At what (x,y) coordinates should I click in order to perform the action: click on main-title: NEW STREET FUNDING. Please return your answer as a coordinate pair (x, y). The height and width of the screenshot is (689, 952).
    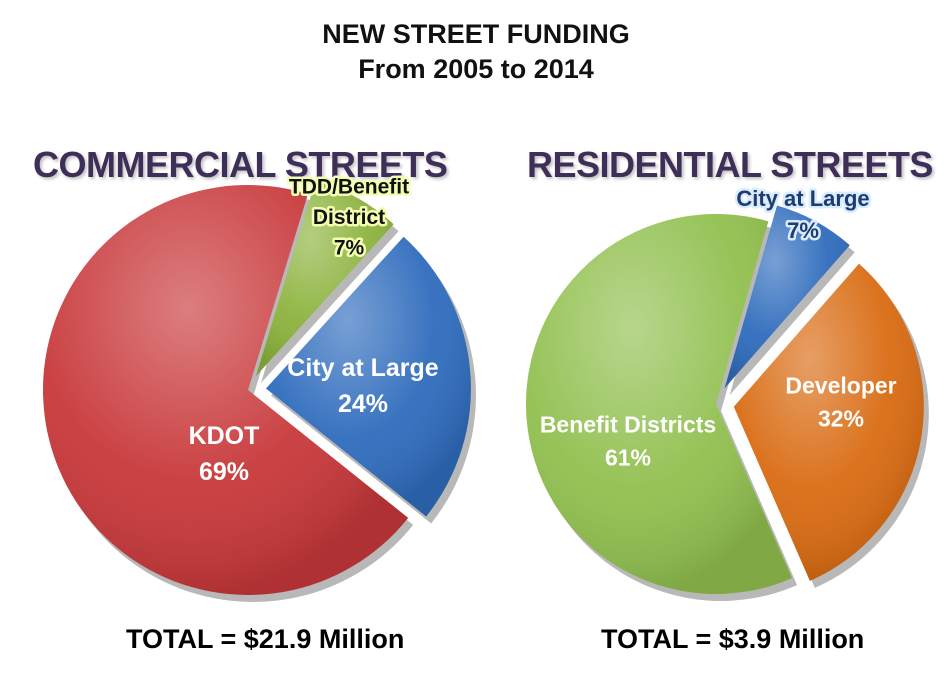
    Looking at the image, I should click on (476, 34).